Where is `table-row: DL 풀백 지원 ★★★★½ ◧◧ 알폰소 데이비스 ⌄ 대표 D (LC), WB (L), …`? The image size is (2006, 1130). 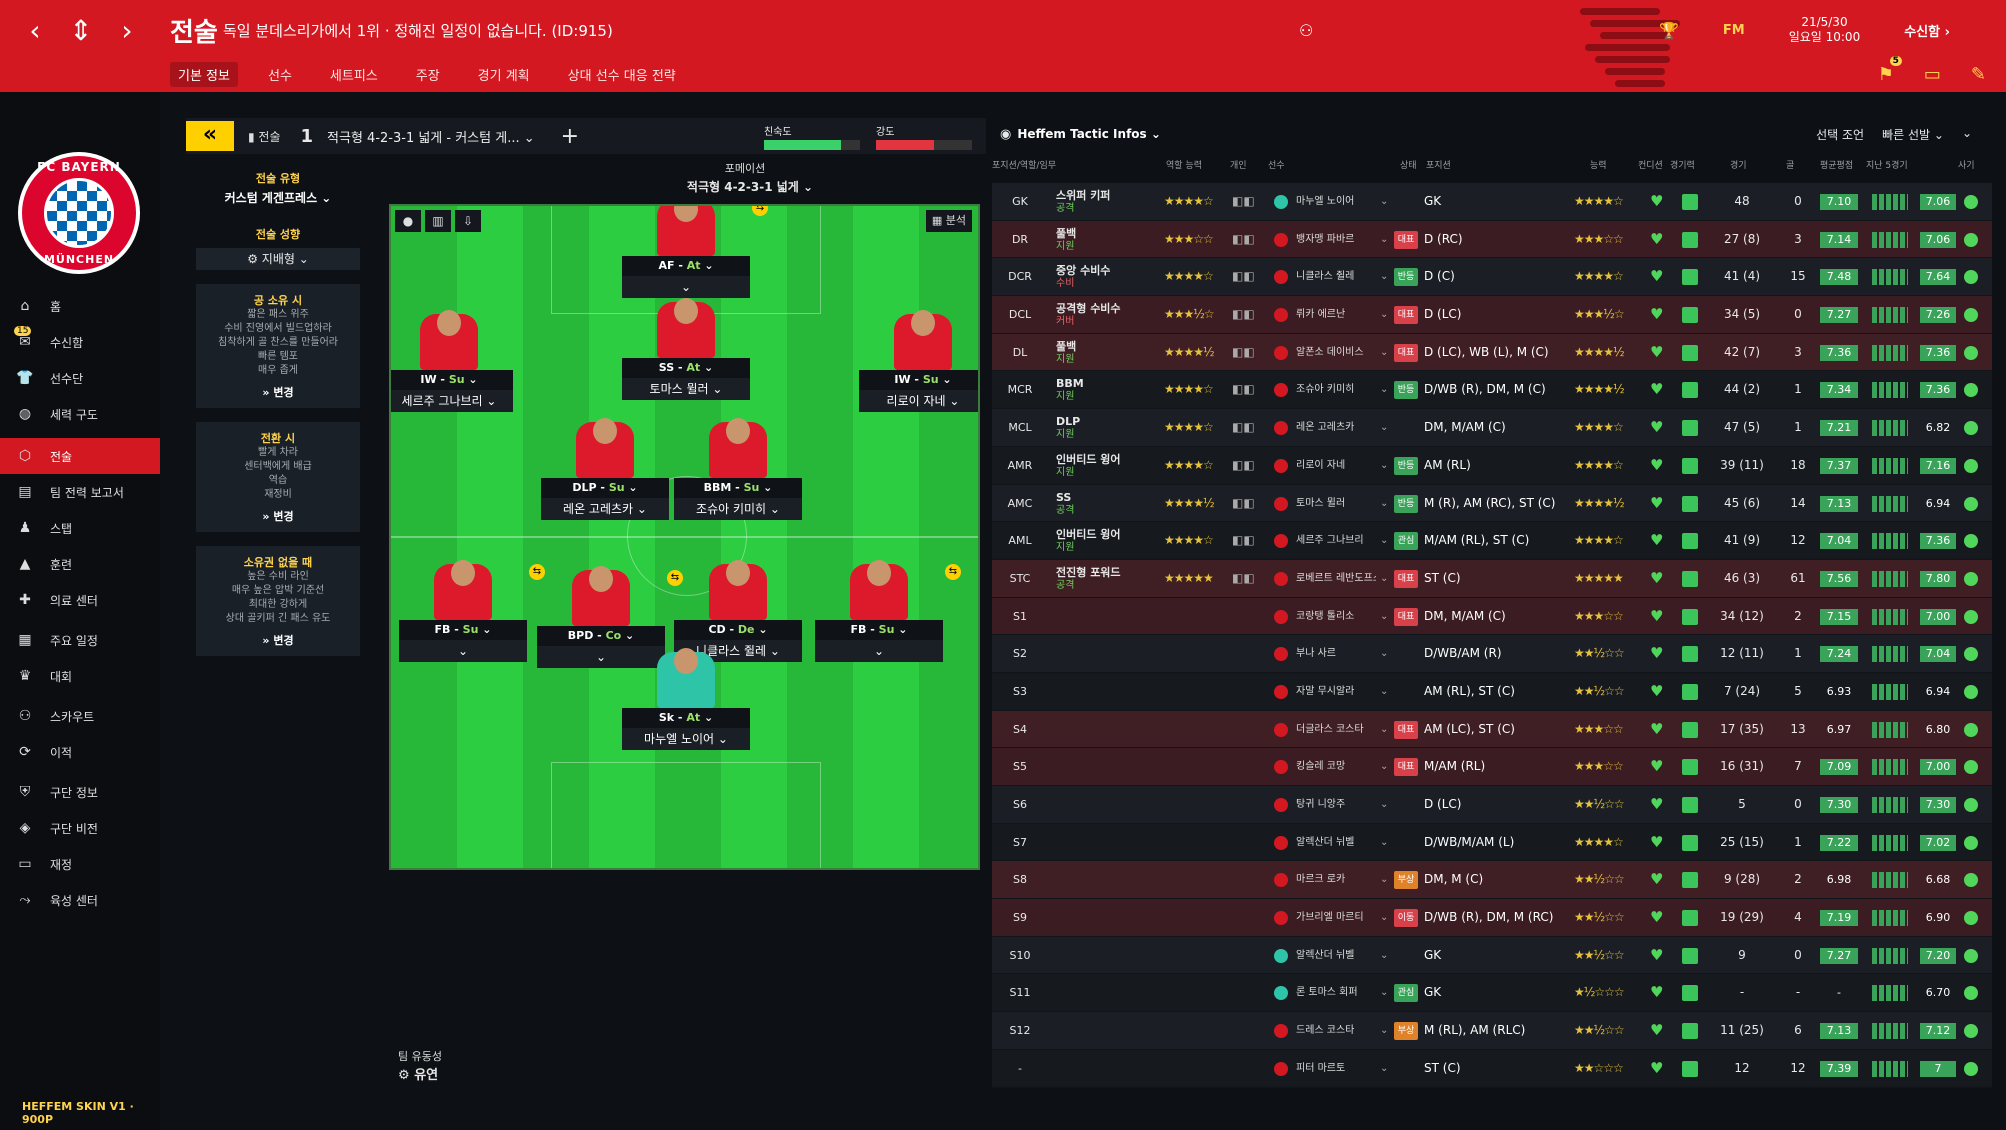
table-row: DL 풀백 지원 ★★★★½ ◧◧ 알폰소 데이비스 ⌄ 대표 D (LC), WB (L), … is located at coordinates (1492, 352).